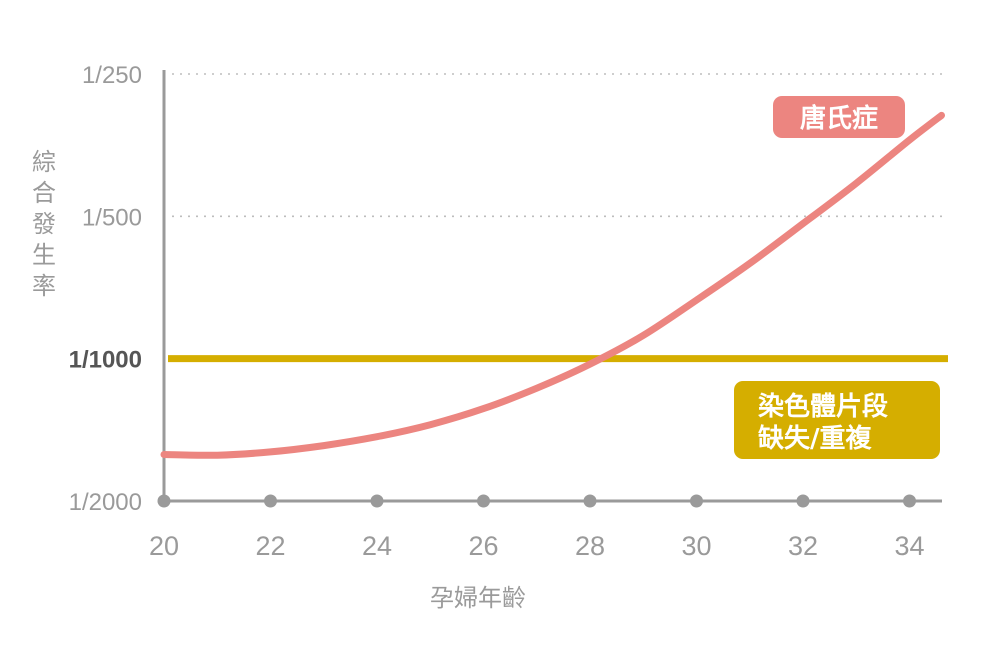  What do you see at coordinates (696, 546) in the screenshot?
I see `x-tick-label: 30` at bounding box center [696, 546].